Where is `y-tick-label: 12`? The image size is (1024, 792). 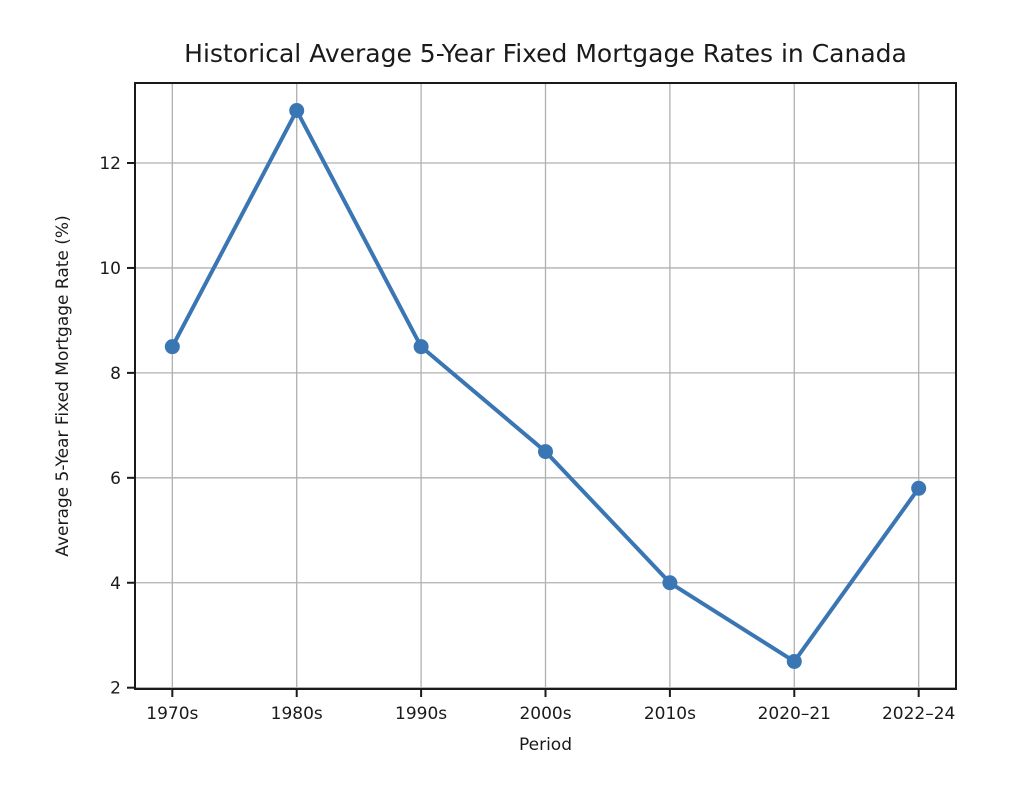 y-tick-label: 12 is located at coordinates (110, 164).